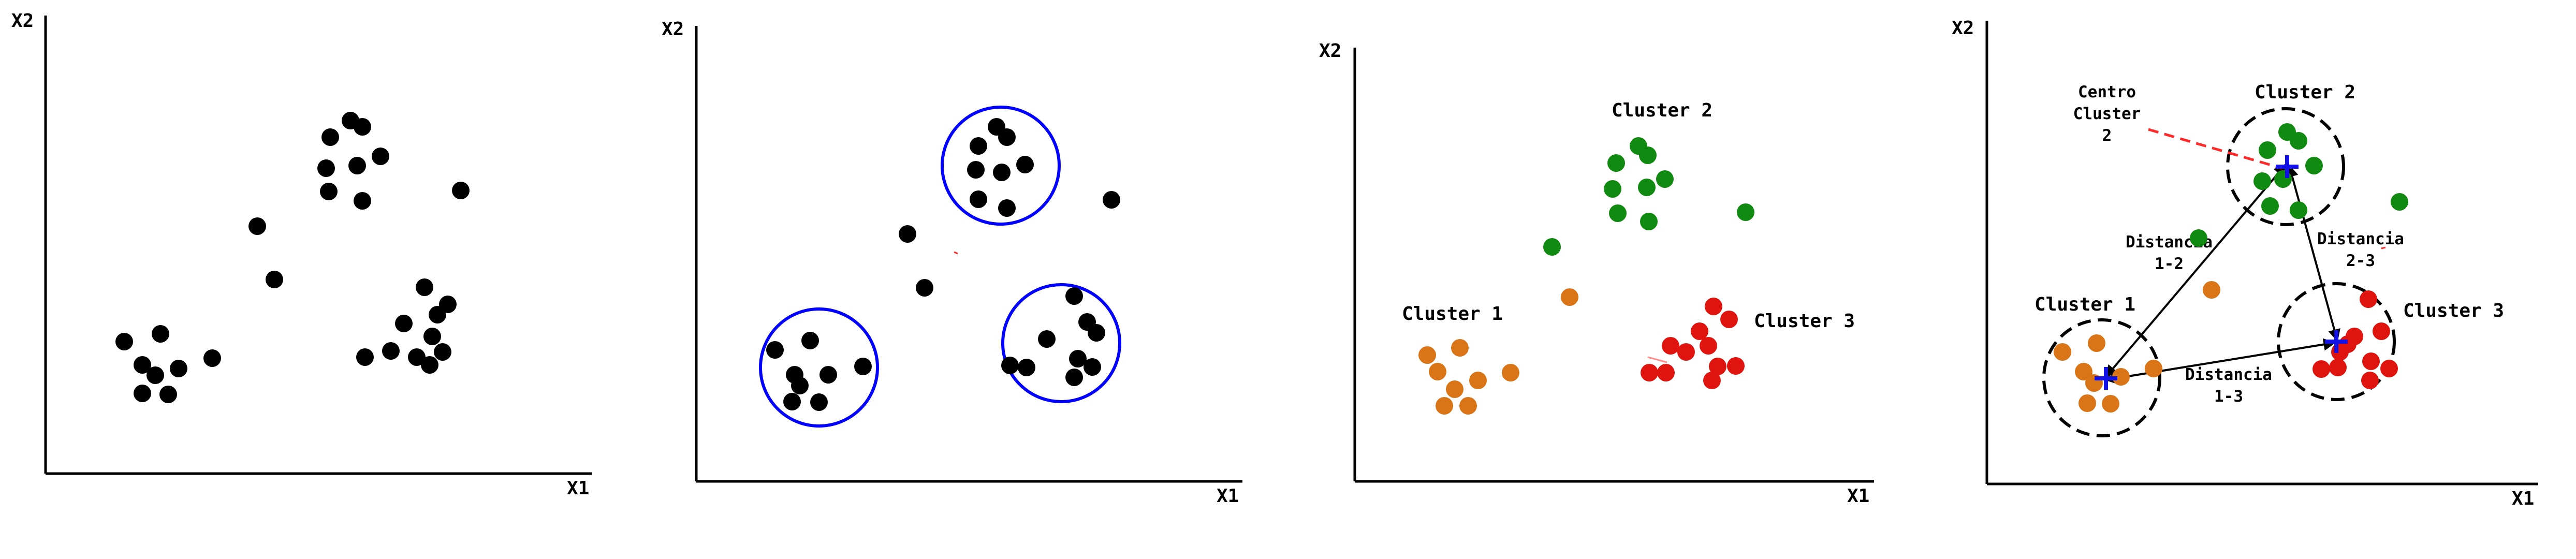 The width and height of the screenshot is (2576, 559). I want to click on distance-1-3-label-line-1: Distancia, so click(2228, 374).